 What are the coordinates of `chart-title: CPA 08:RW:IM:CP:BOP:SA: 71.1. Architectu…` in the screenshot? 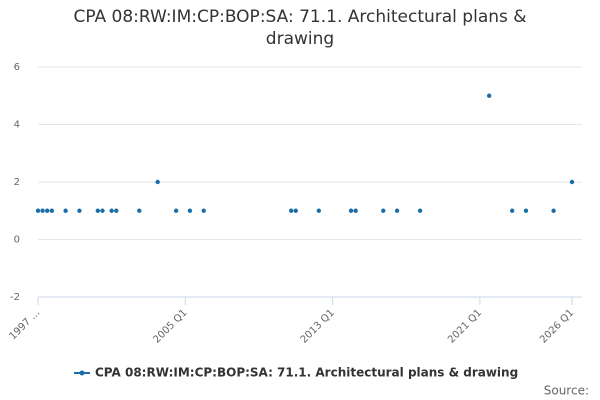 It's located at (300, 28).